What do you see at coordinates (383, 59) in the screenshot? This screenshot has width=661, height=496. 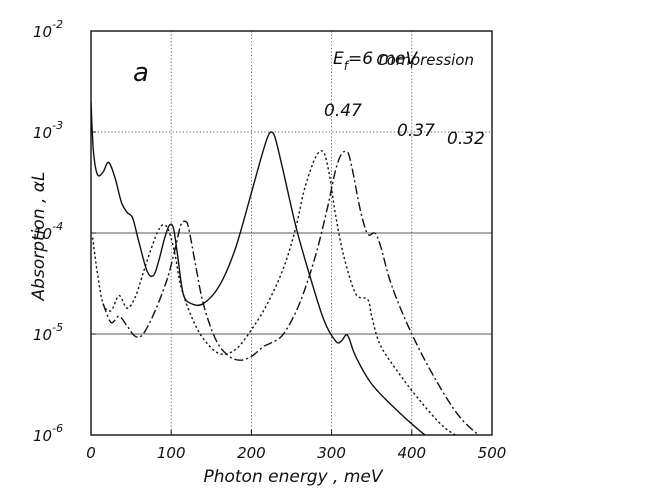 I see `fermi-energy-value: =6 meV` at bounding box center [383, 59].